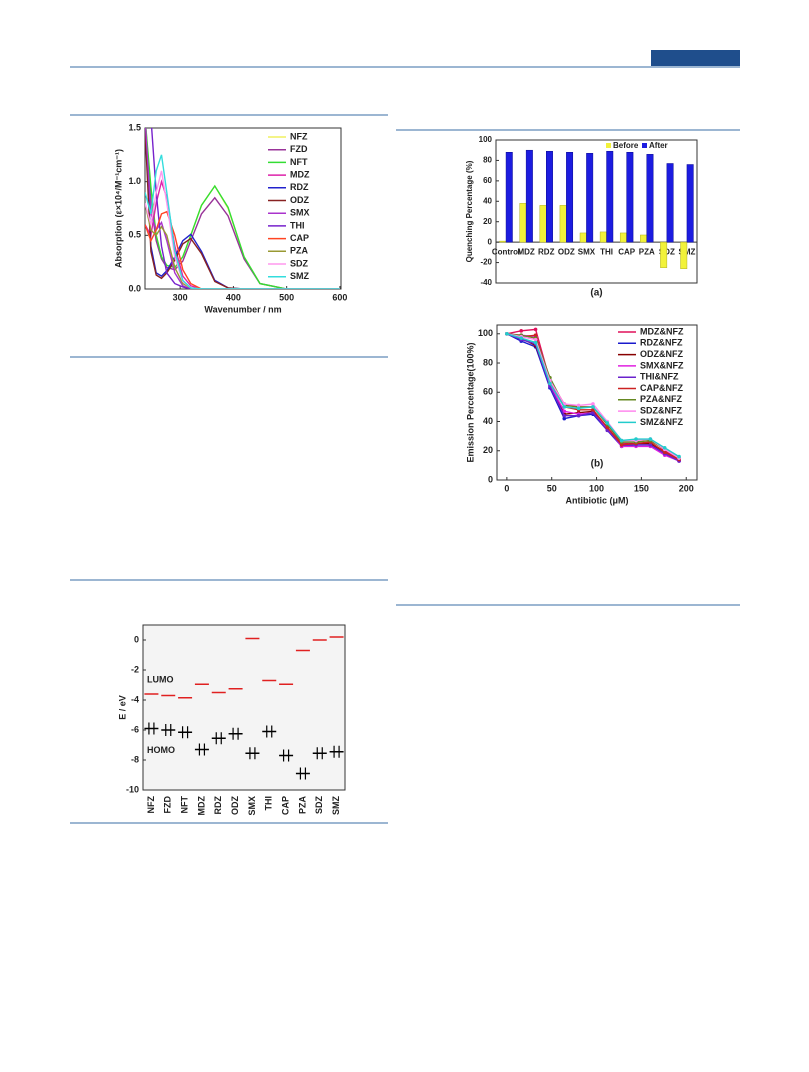 The width and height of the screenshot is (809, 1072). I want to click on legend-label: SDZ&NFZ, so click(661, 410).